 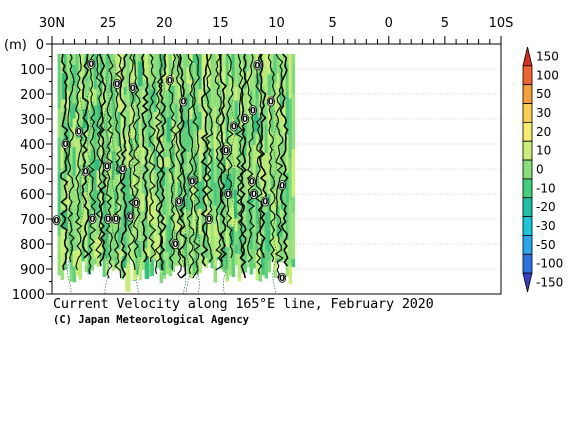 I want to click on x-tick-label: 30N, so click(x=52, y=23).